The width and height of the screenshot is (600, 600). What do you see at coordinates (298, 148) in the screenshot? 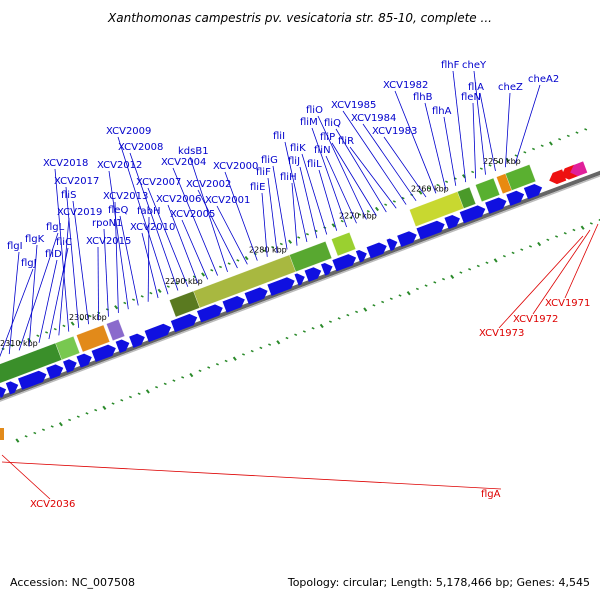
I see `gene-label-fliK: fliK` at bounding box center [298, 148].